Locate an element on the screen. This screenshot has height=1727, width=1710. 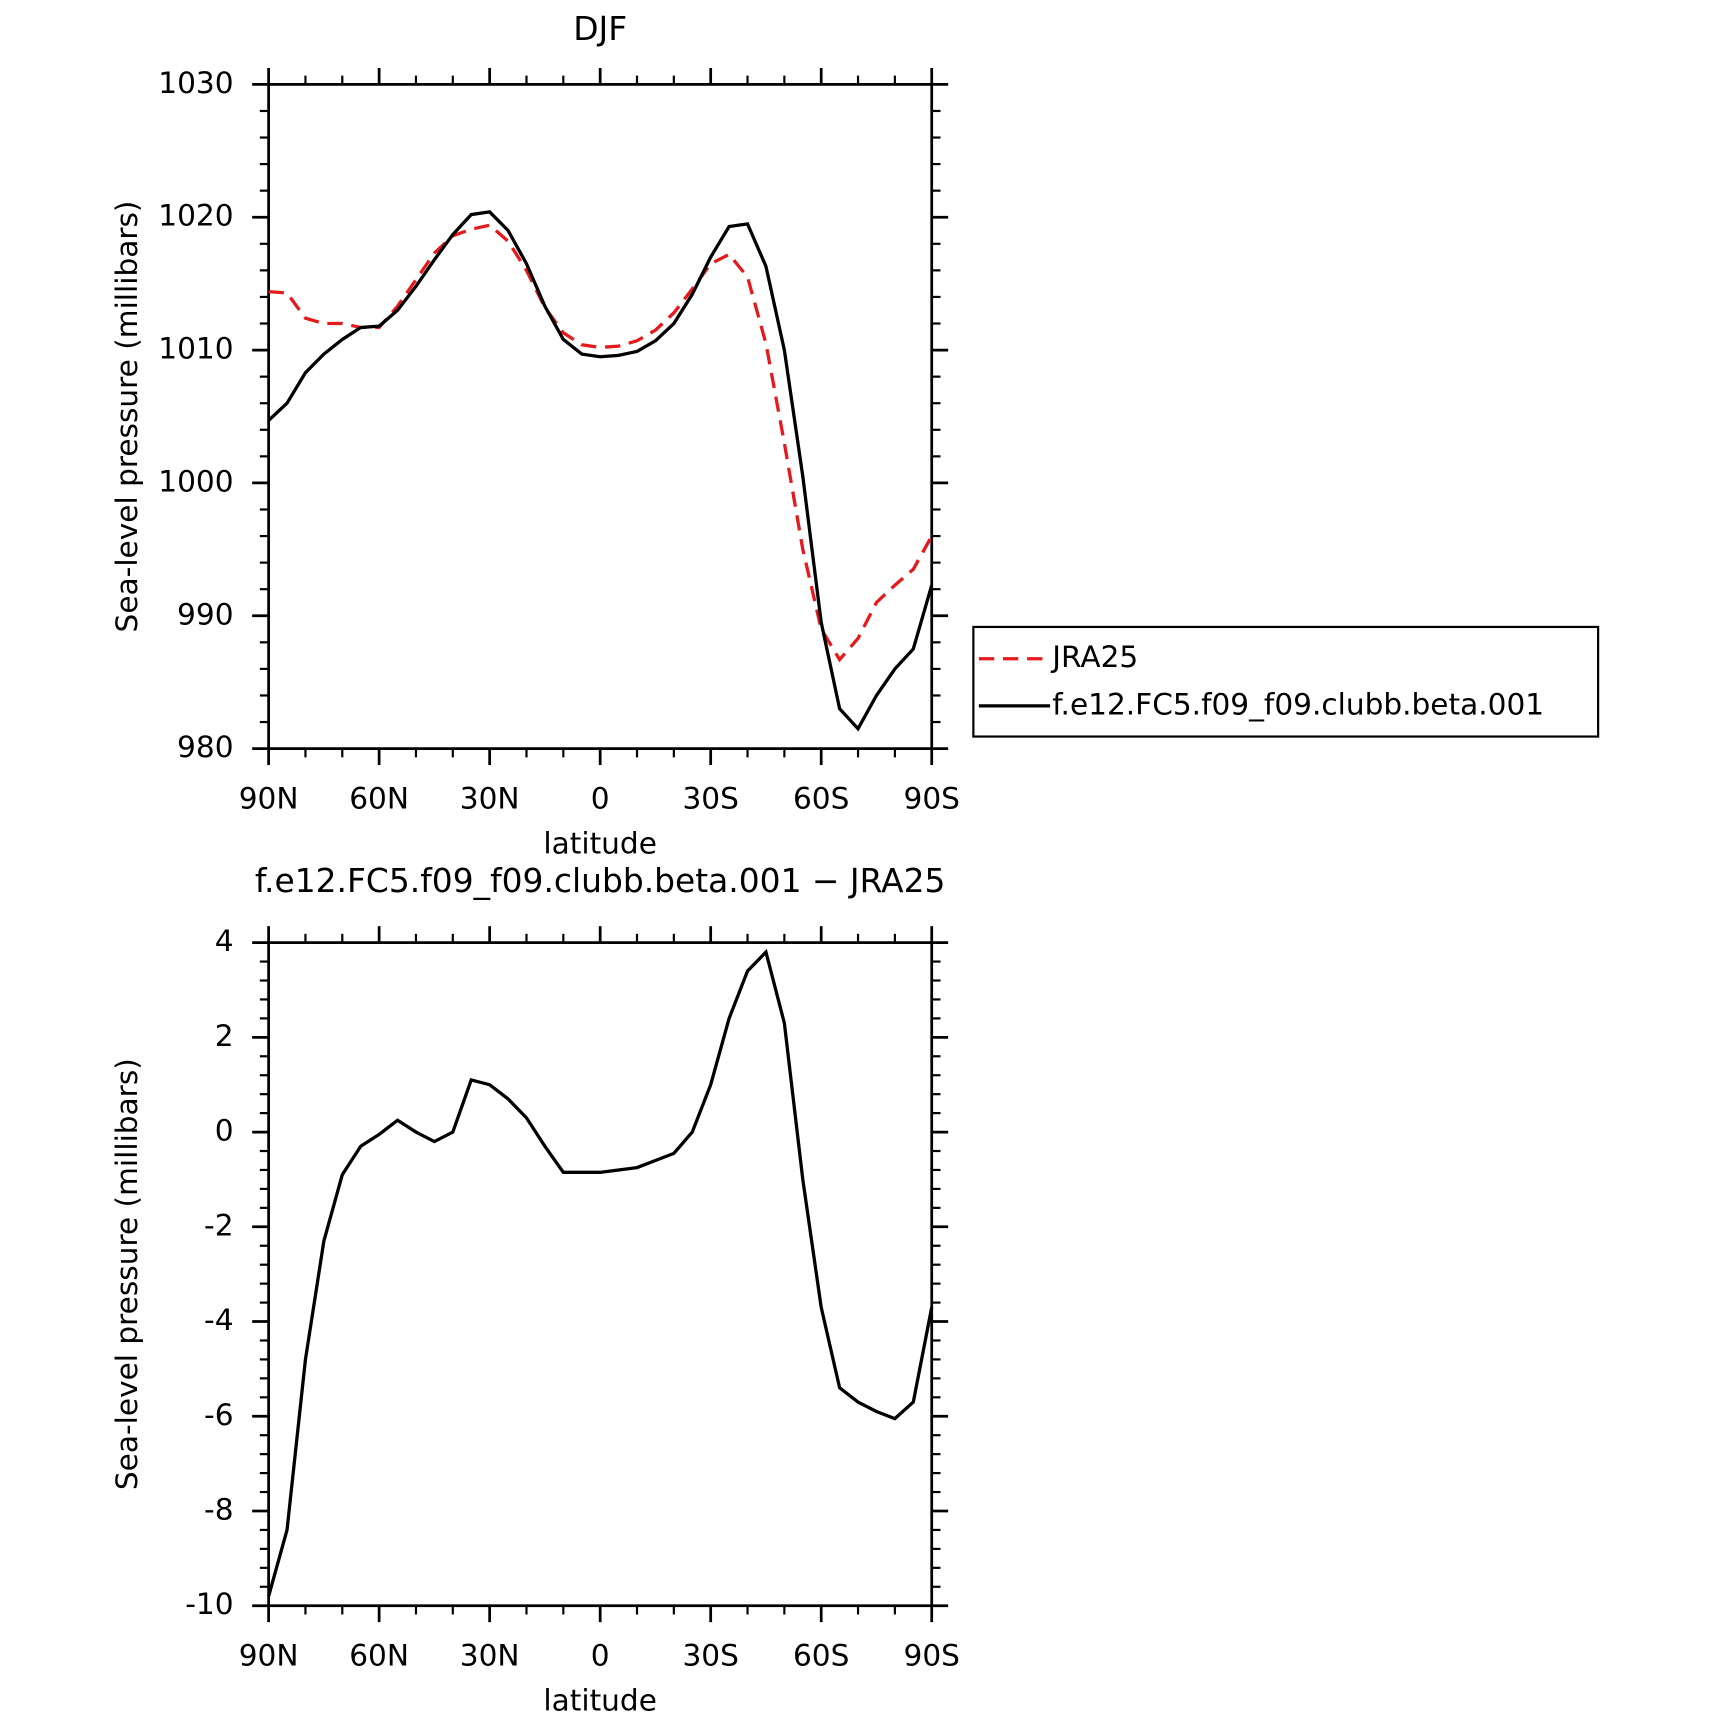
y-tick-label: 2 is located at coordinates (224, 1036).